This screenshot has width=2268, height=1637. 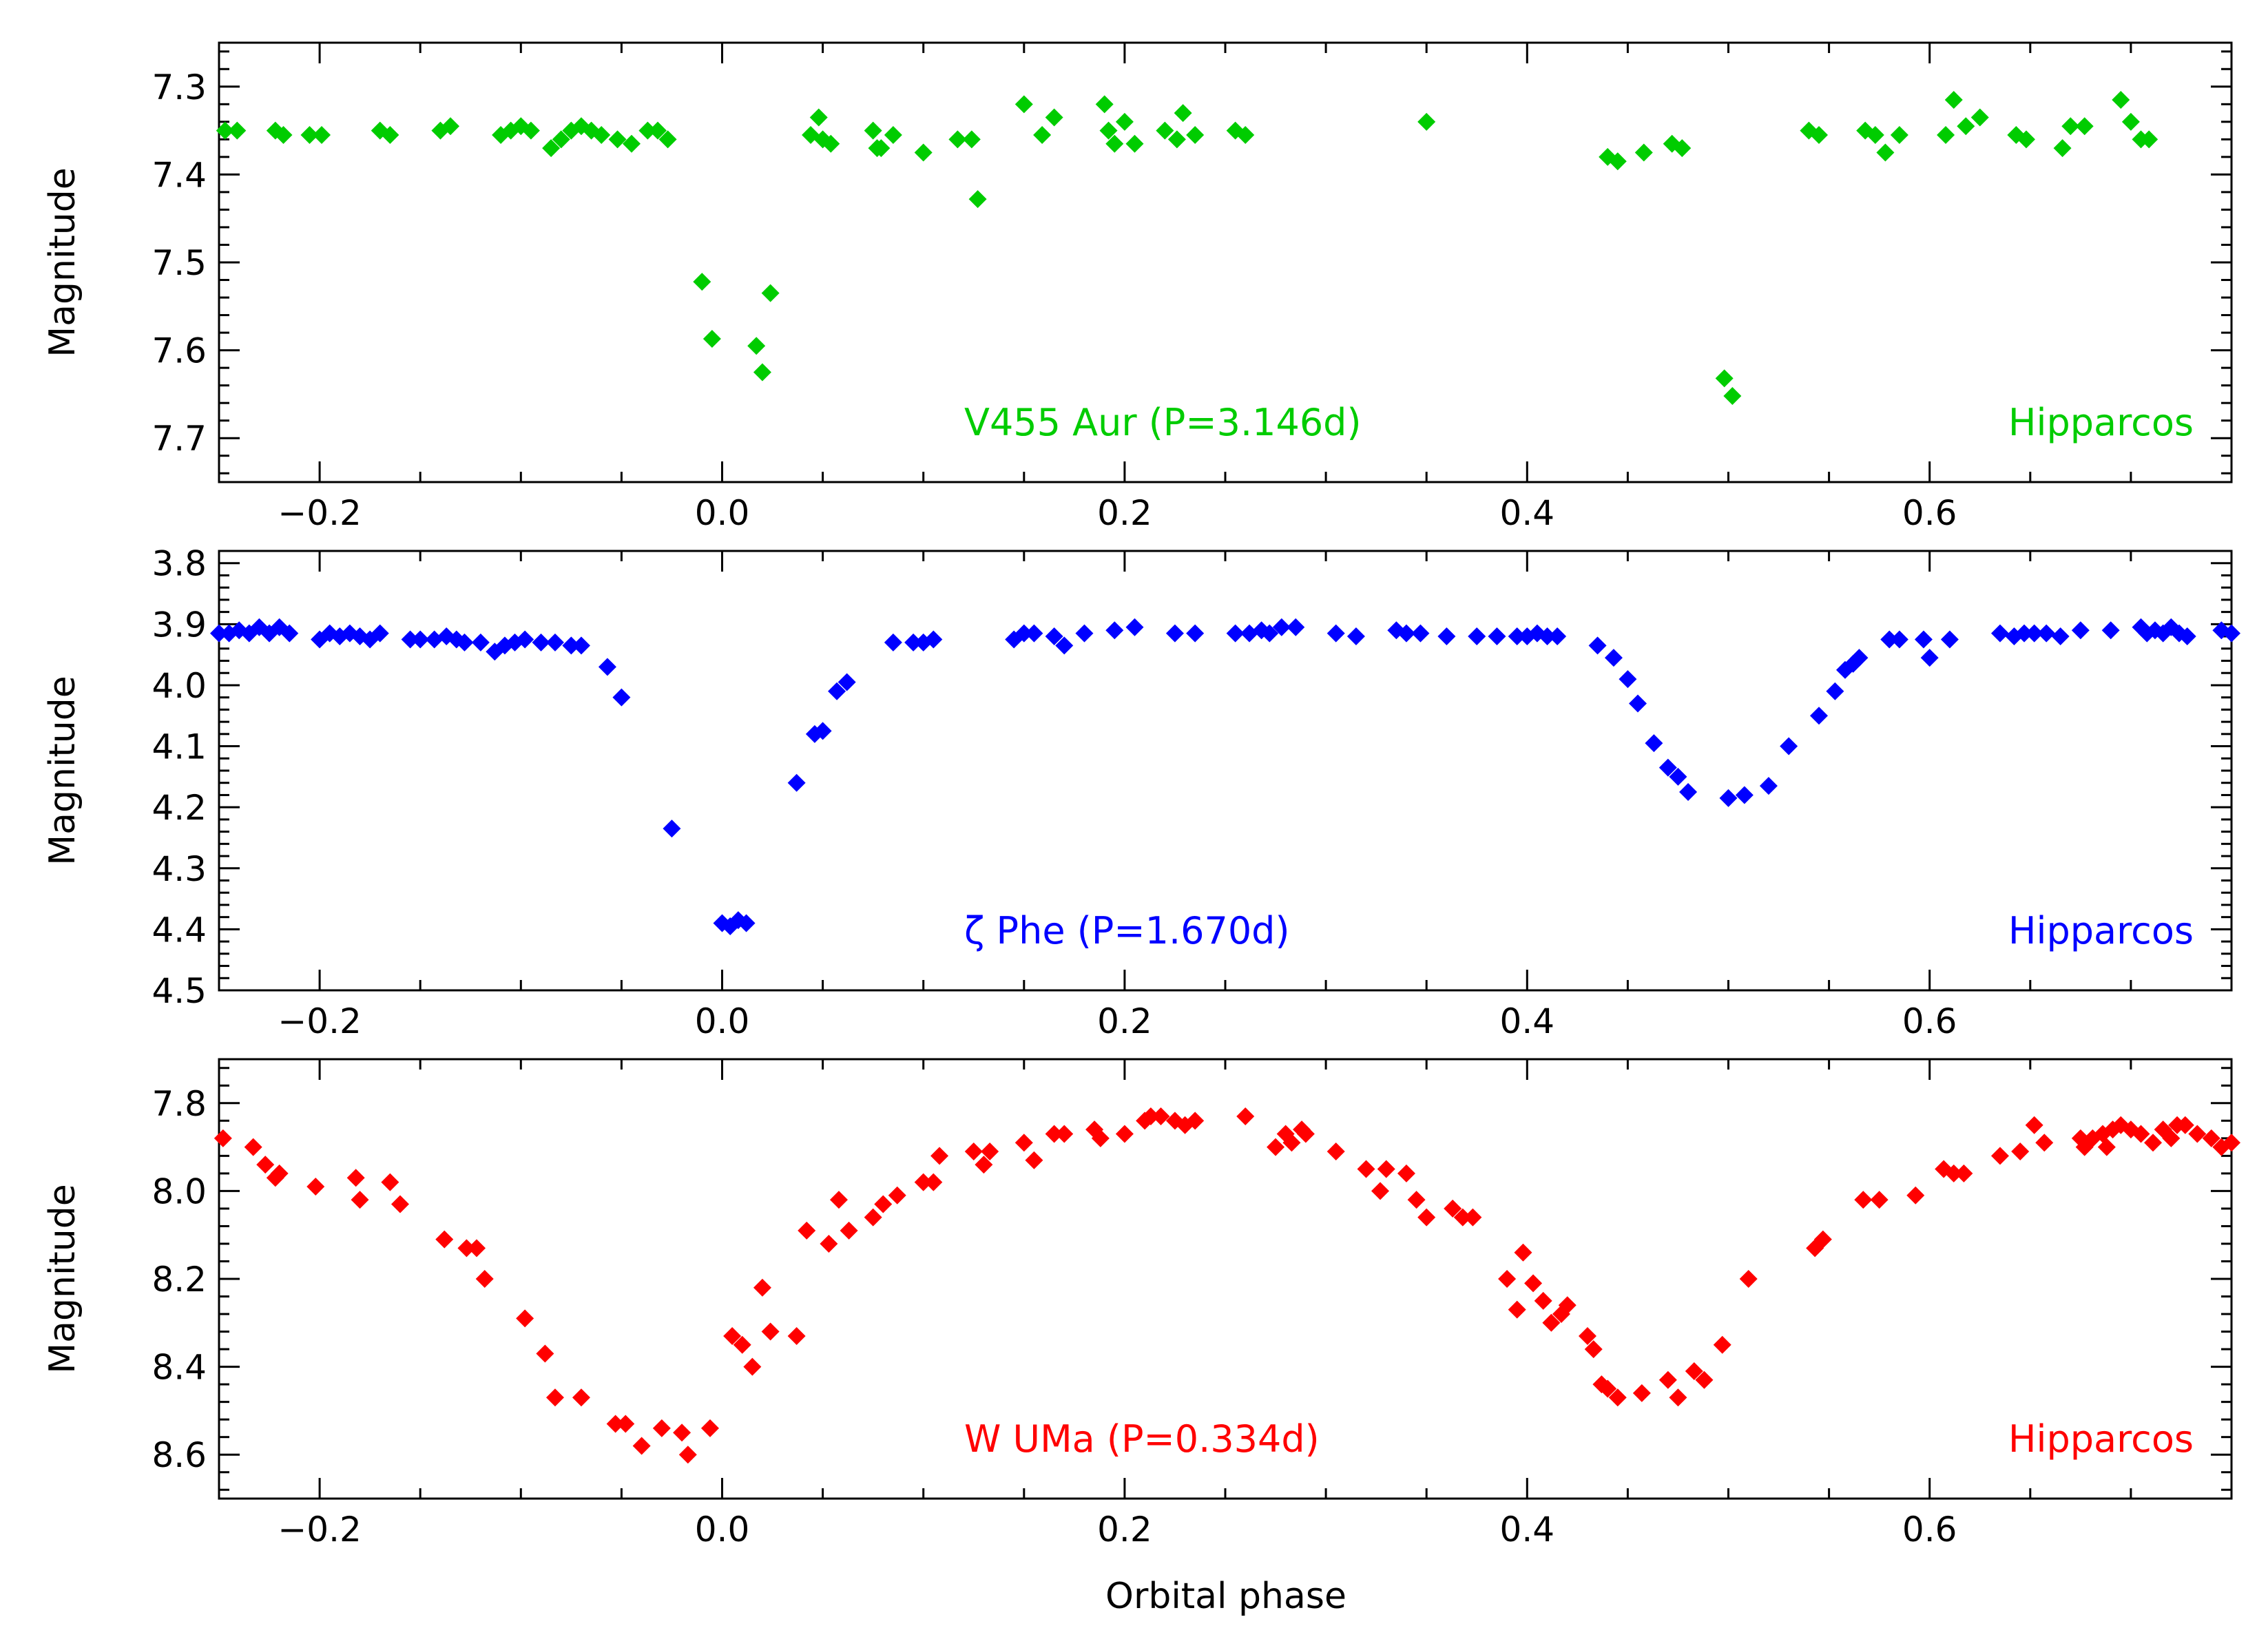 What do you see at coordinates (1127, 930) in the screenshot?
I see `star-label: ζ Phe (P=1.670d)` at bounding box center [1127, 930].